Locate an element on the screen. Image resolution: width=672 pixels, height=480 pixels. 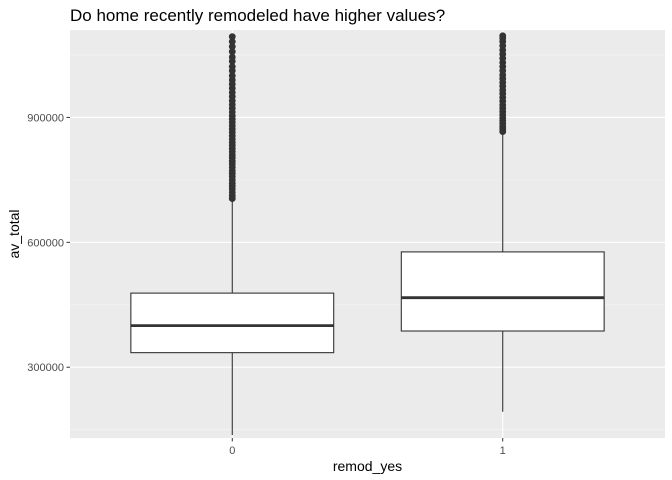
y-tick-label: 600000 is located at coordinates (45, 243).